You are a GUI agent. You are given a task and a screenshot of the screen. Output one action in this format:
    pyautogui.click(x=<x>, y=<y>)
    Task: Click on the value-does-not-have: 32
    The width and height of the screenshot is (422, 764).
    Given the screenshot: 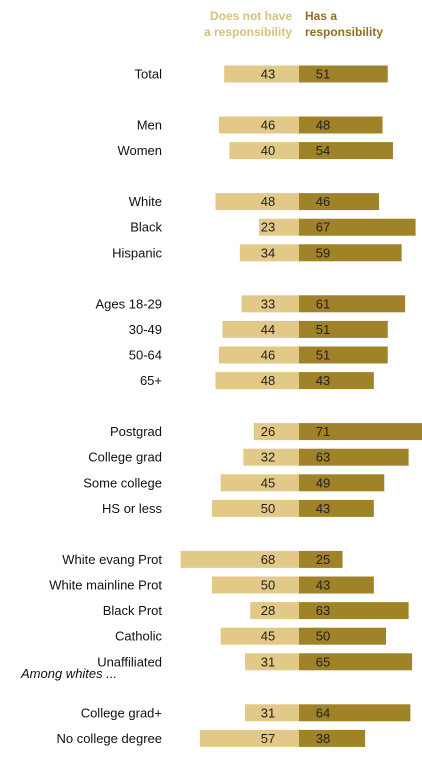 What is the action you would take?
    pyautogui.click(x=268, y=457)
    